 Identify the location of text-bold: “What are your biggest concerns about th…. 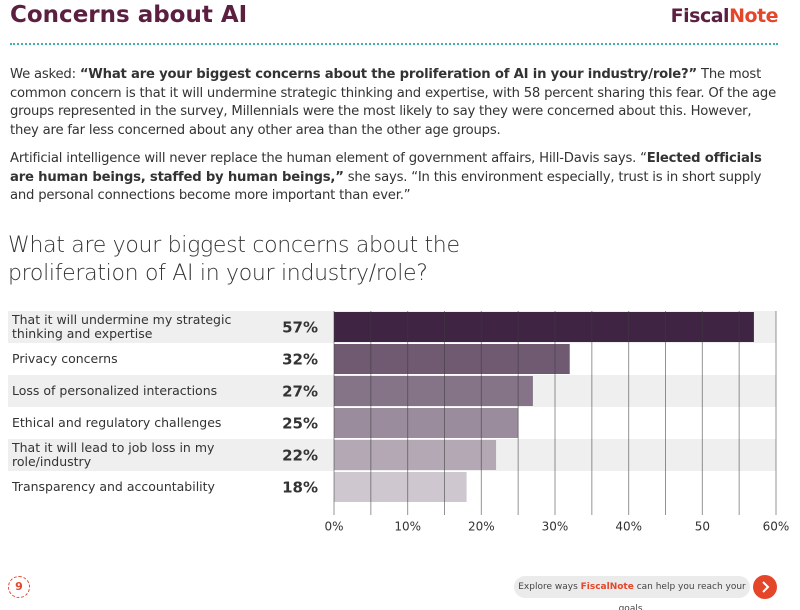
(388, 74).